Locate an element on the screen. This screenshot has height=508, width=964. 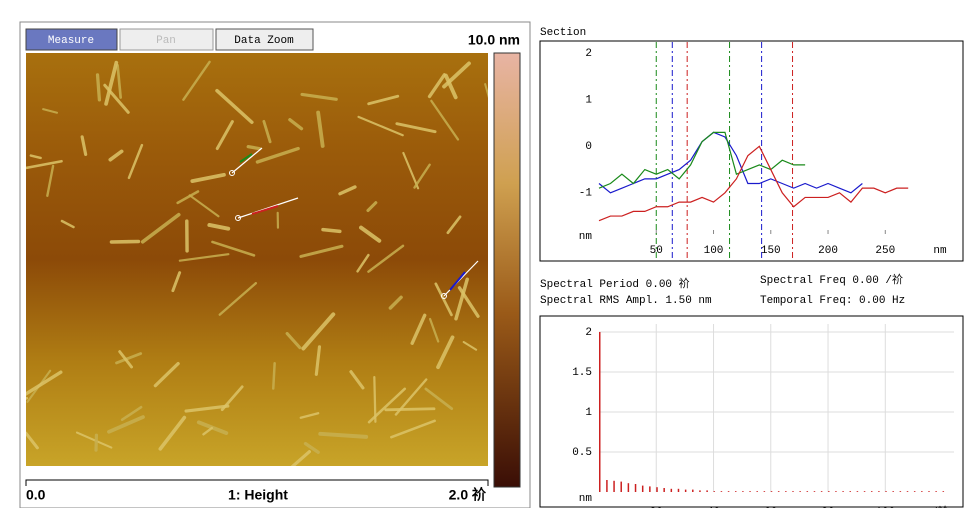
toolbar: Measure Pan Data Zoom is located at coordinates (169, 39).